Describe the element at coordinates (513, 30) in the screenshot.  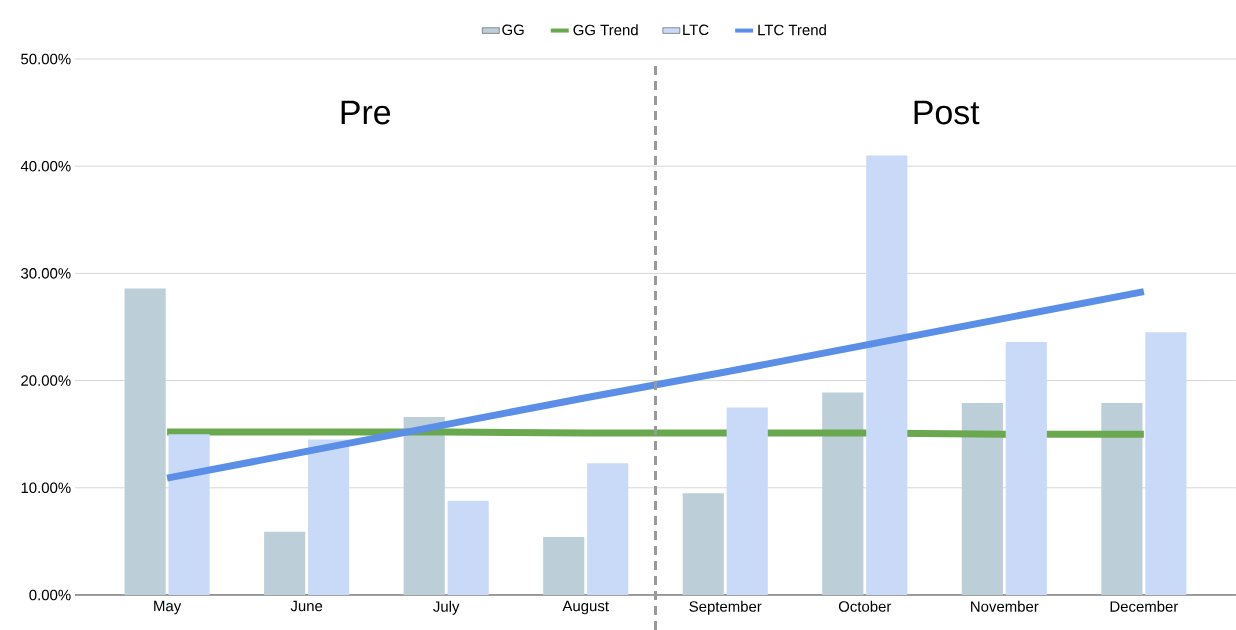
I see `legend-label: GG` at that location.